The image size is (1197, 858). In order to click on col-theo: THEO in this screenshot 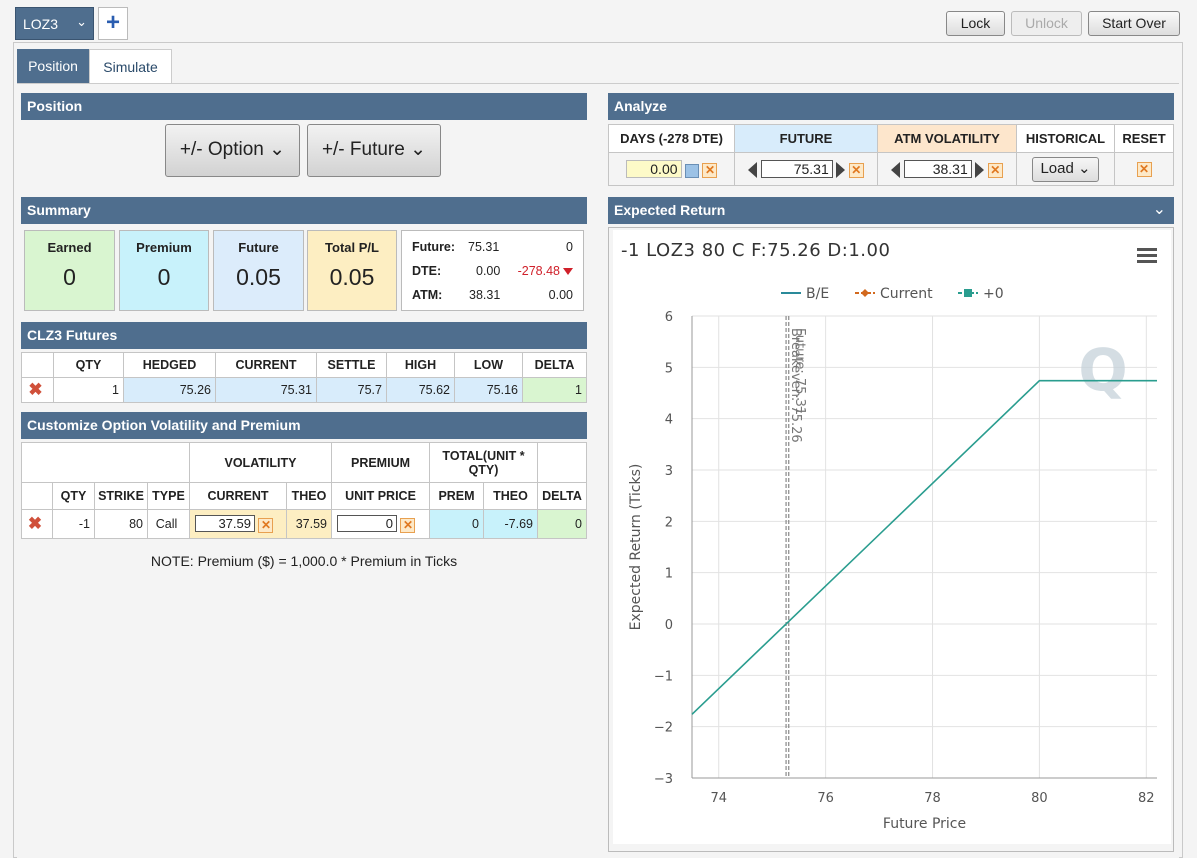, I will do `click(510, 496)`.